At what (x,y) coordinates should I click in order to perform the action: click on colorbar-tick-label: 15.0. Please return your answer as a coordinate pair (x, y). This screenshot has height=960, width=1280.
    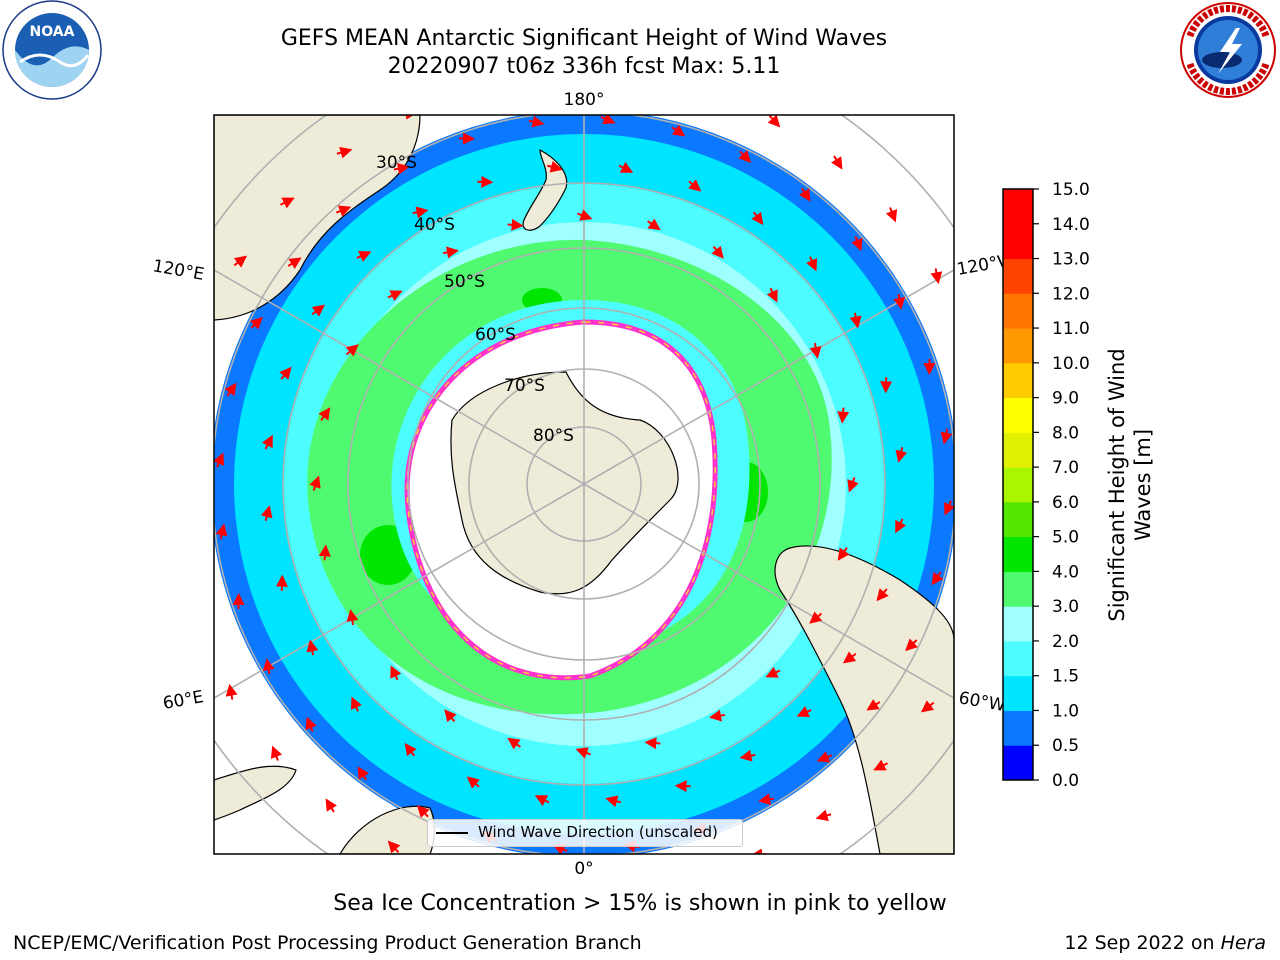
    Looking at the image, I should click on (1071, 190).